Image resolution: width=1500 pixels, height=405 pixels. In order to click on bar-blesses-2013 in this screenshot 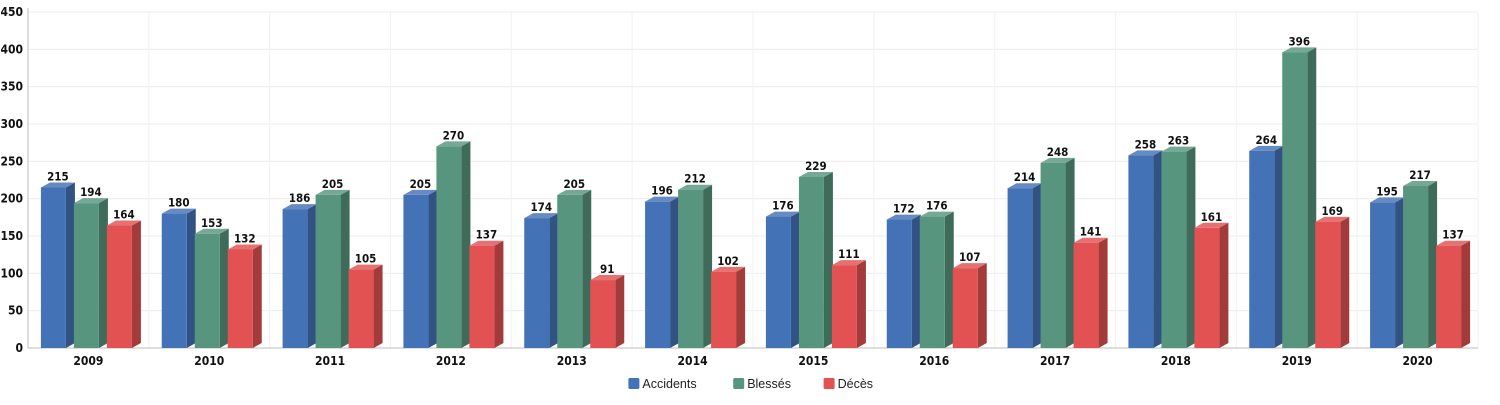, I will do `click(574, 268)`.